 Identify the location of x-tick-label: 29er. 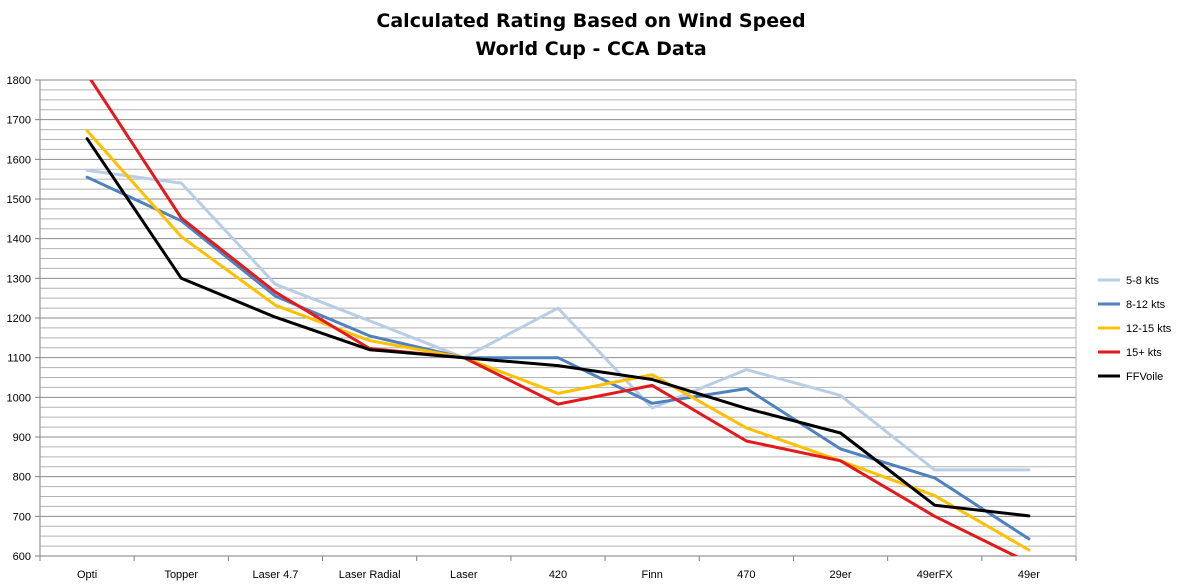
(841, 575).